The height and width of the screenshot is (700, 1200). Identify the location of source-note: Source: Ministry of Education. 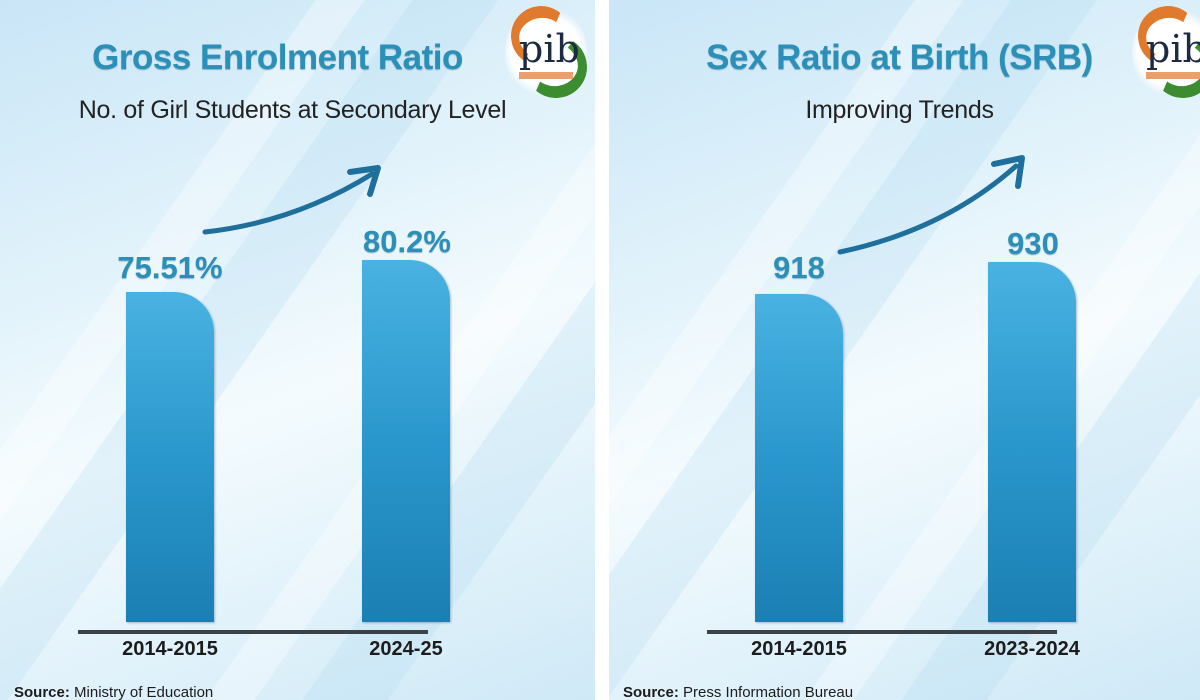
(114, 692).